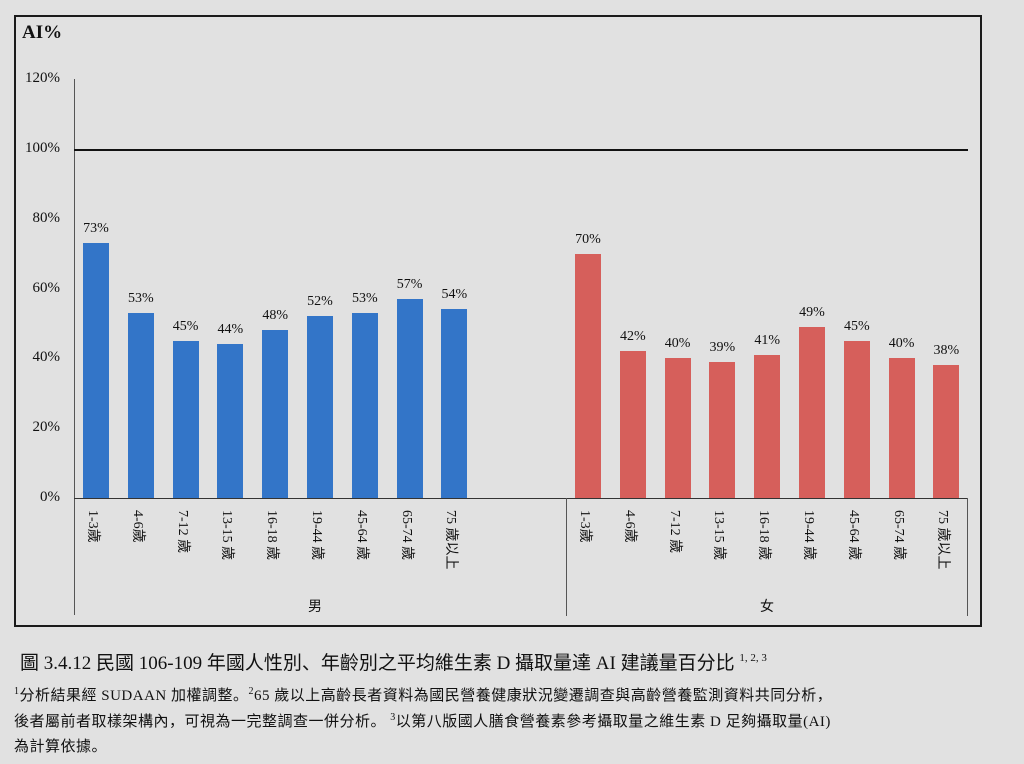 The image size is (1024, 764). What do you see at coordinates (74, 347) in the screenshot?
I see `y-axis-line` at bounding box center [74, 347].